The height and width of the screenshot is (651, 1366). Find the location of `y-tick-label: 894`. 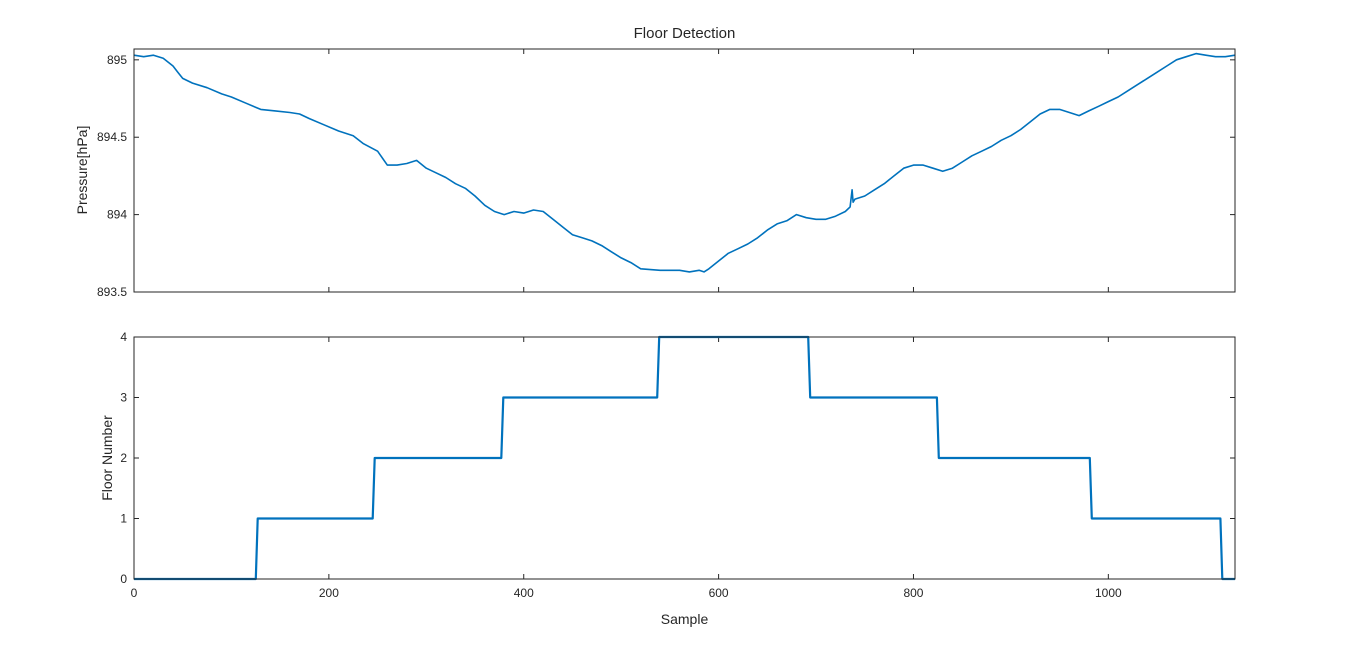

y-tick-label: 894 is located at coordinates (117, 215).